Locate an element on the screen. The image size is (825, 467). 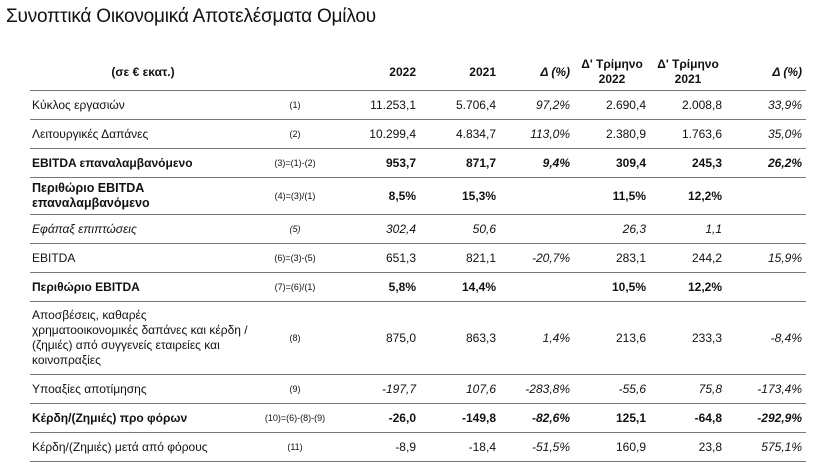
value-q4-2022: 26,3 is located at coordinates (612, 229).